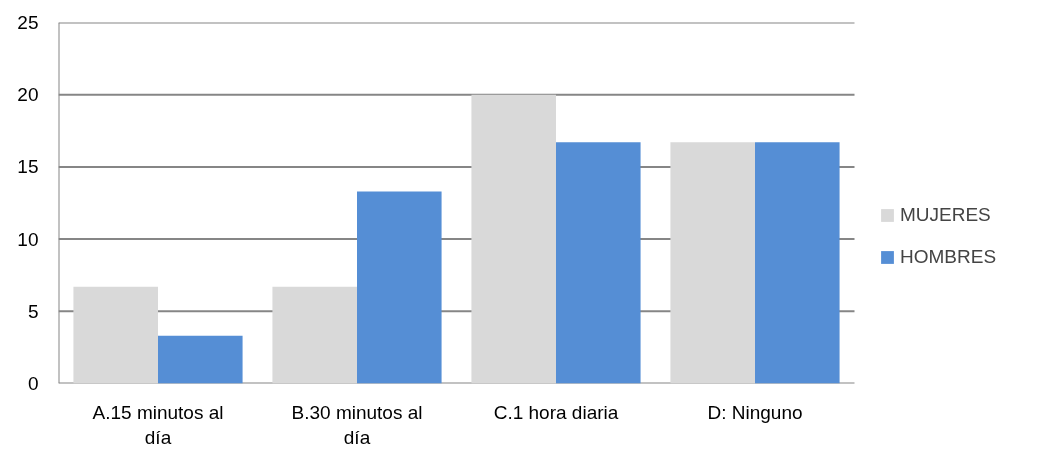 This screenshot has width=1037, height=453. What do you see at coordinates (755, 412) in the screenshot?
I see `x-tick-label: D: Ninguno` at bounding box center [755, 412].